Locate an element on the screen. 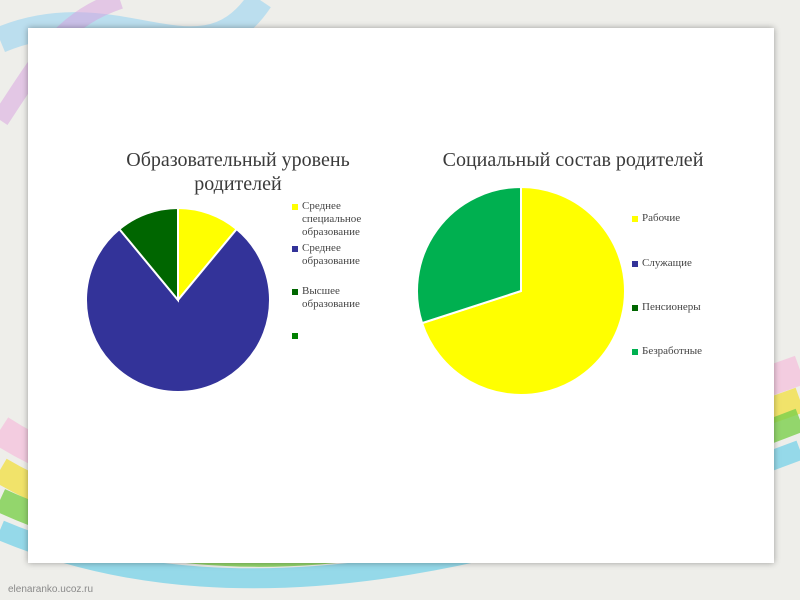 The width and height of the screenshot is (800, 600). chart-1-legend-item-2: Среднее образование is located at coordinates (337, 255).